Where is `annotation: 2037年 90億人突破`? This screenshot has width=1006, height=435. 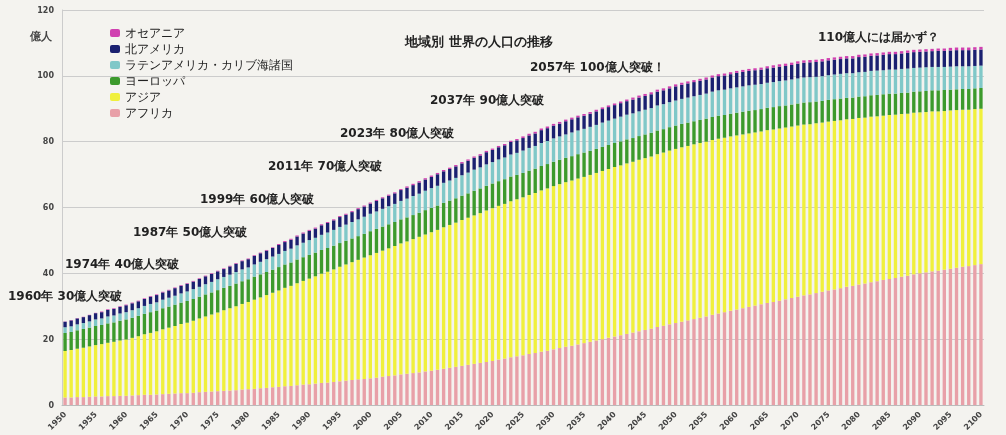 annotation: 2037年 90億人突破 is located at coordinates (488, 100).